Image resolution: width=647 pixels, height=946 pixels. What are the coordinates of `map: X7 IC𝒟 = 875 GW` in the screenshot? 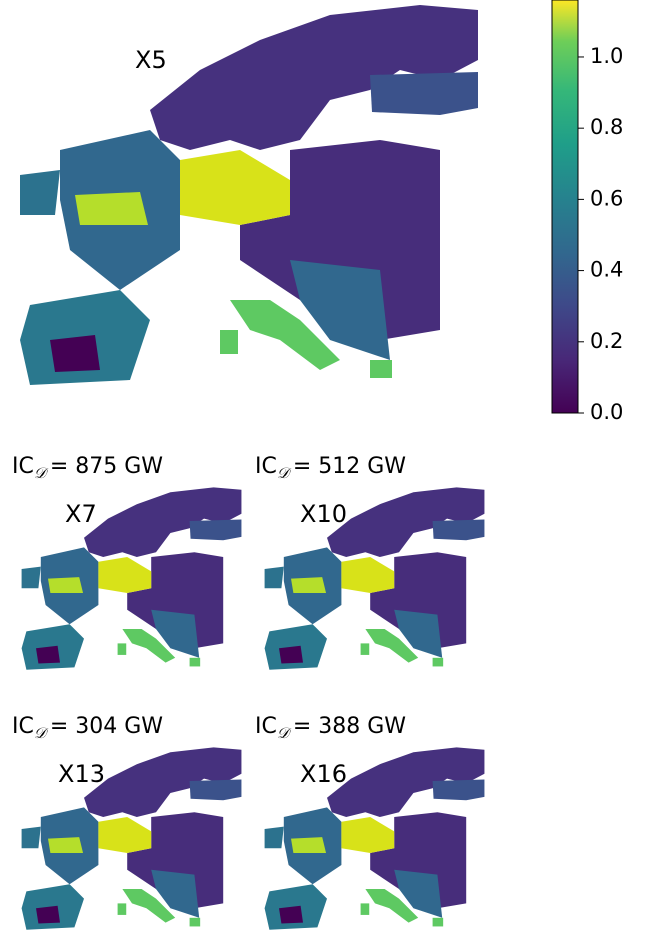 It's located at (127, 562).